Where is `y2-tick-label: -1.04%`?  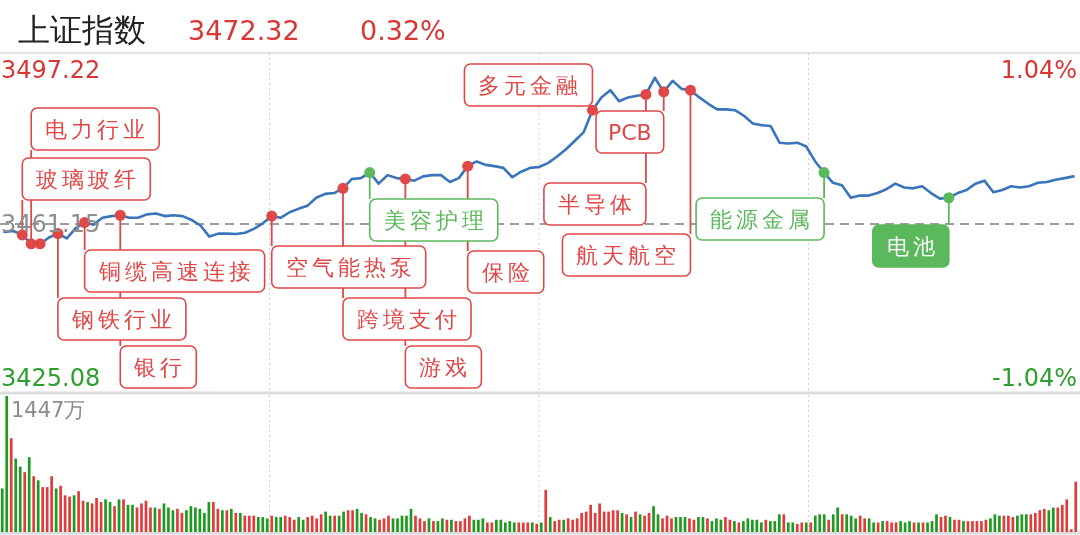
y2-tick-label: -1.04% is located at coordinates (1034, 378).